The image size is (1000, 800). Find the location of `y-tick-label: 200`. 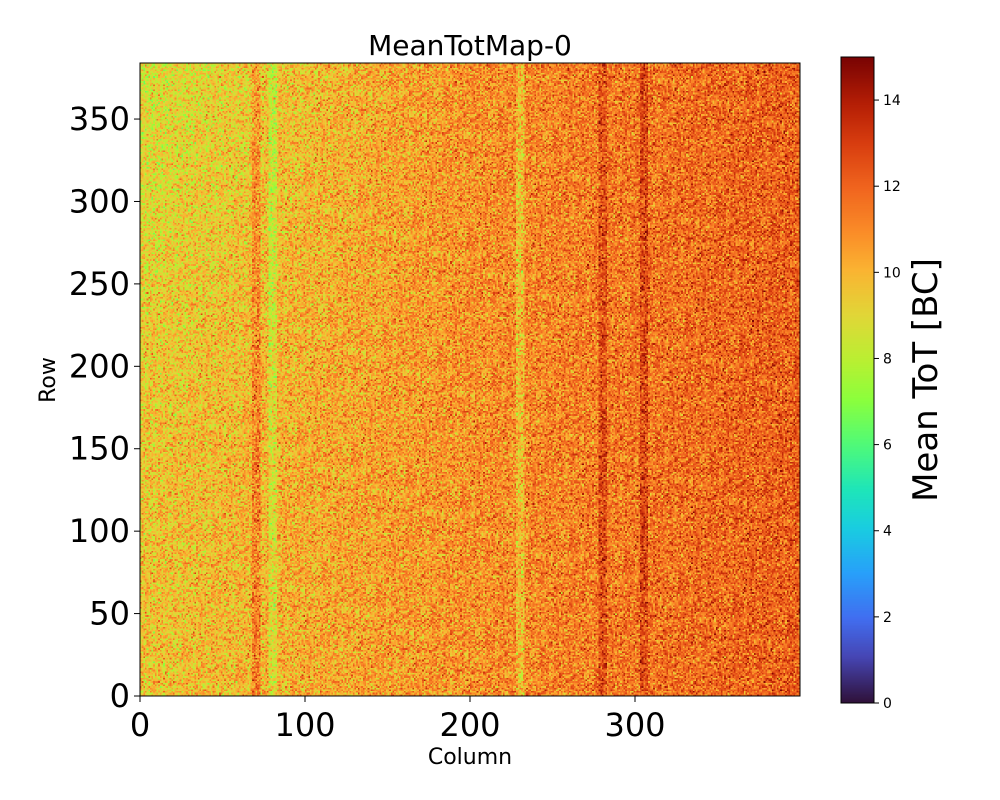

y-tick-label: 200 is located at coordinates (99, 366).